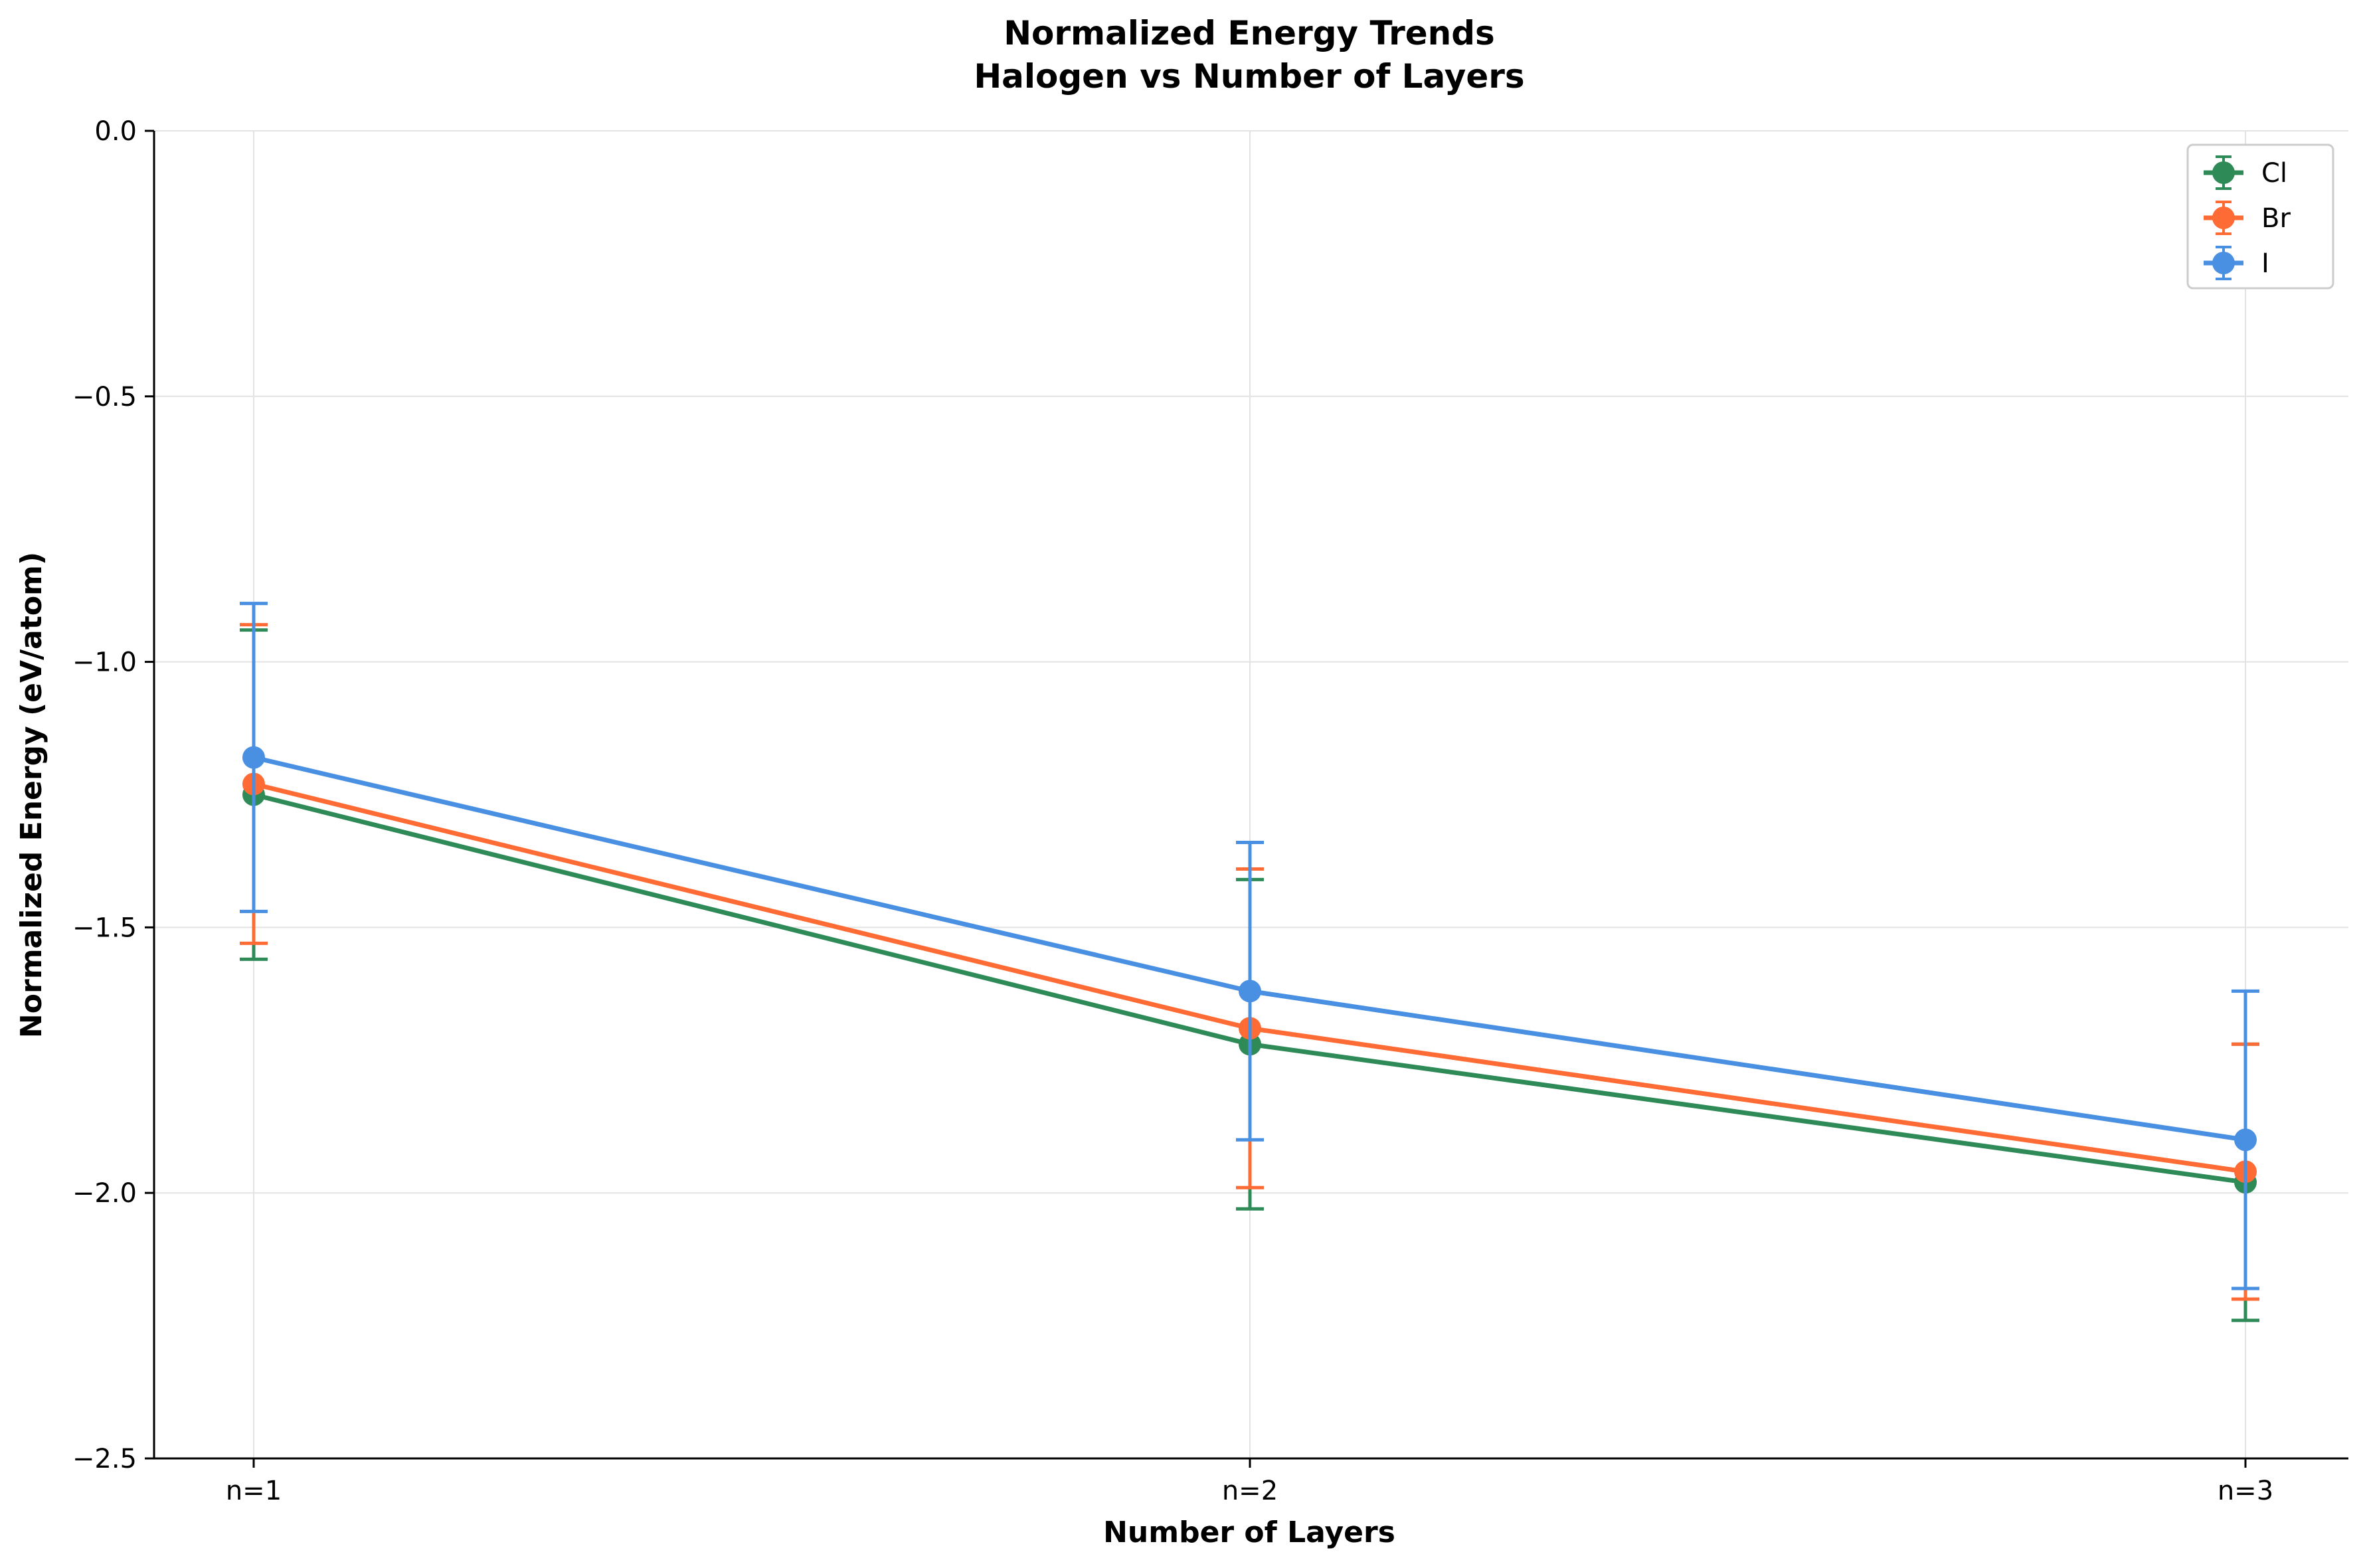  Describe the element at coordinates (1249, 1532) in the screenshot. I see `x-axis-label: Number of Layers` at that location.